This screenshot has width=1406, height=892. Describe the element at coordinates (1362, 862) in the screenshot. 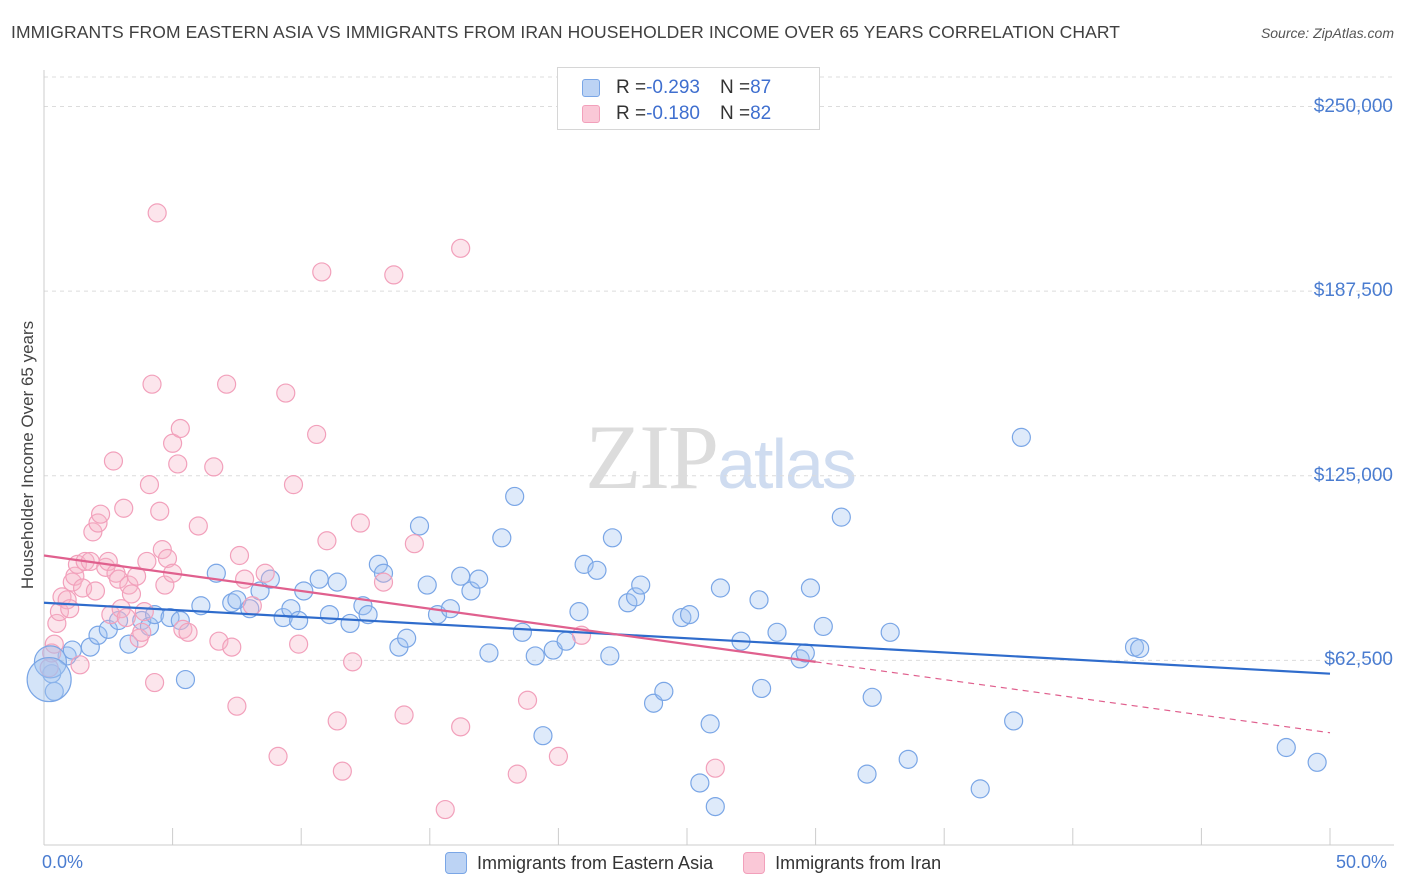

I see `x-tick-label-max: 50.0%` at that location.